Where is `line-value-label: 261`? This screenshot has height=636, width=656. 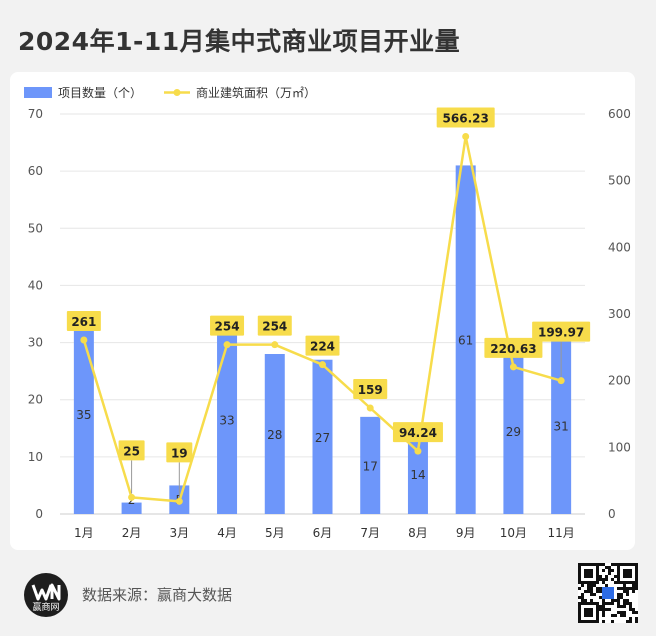
line-value-label: 261 is located at coordinates (83, 322).